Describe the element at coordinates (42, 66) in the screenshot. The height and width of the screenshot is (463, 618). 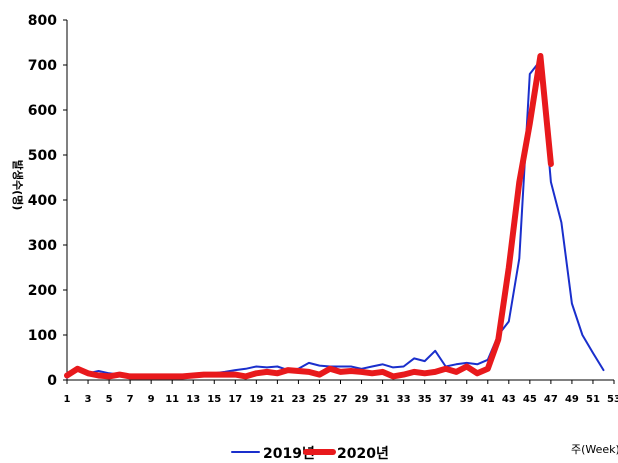
I see `y-tick-label: 700` at that location.